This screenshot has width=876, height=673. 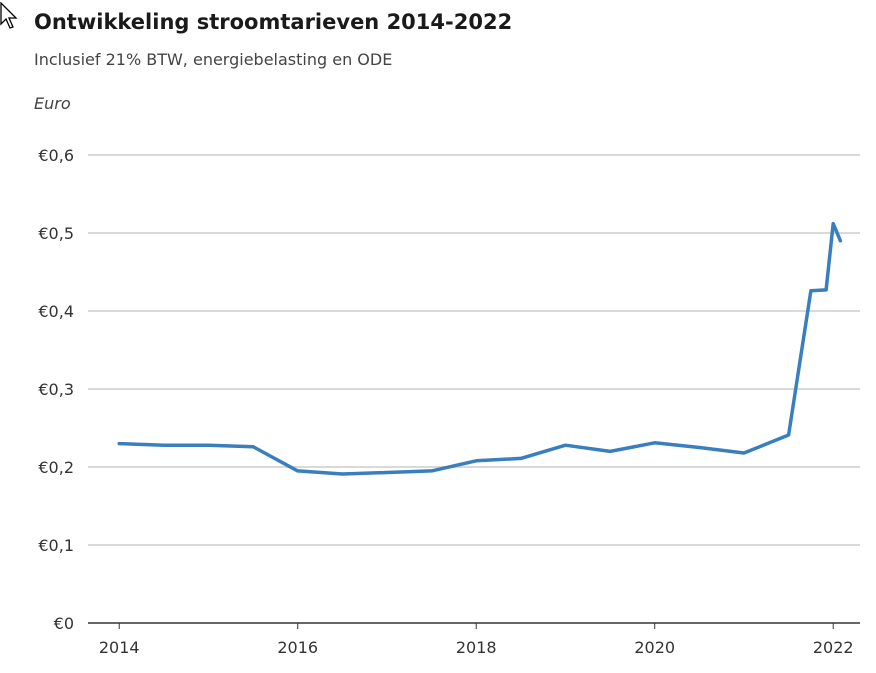 What do you see at coordinates (297, 647) in the screenshot?
I see `x-tick-label: 2016` at bounding box center [297, 647].